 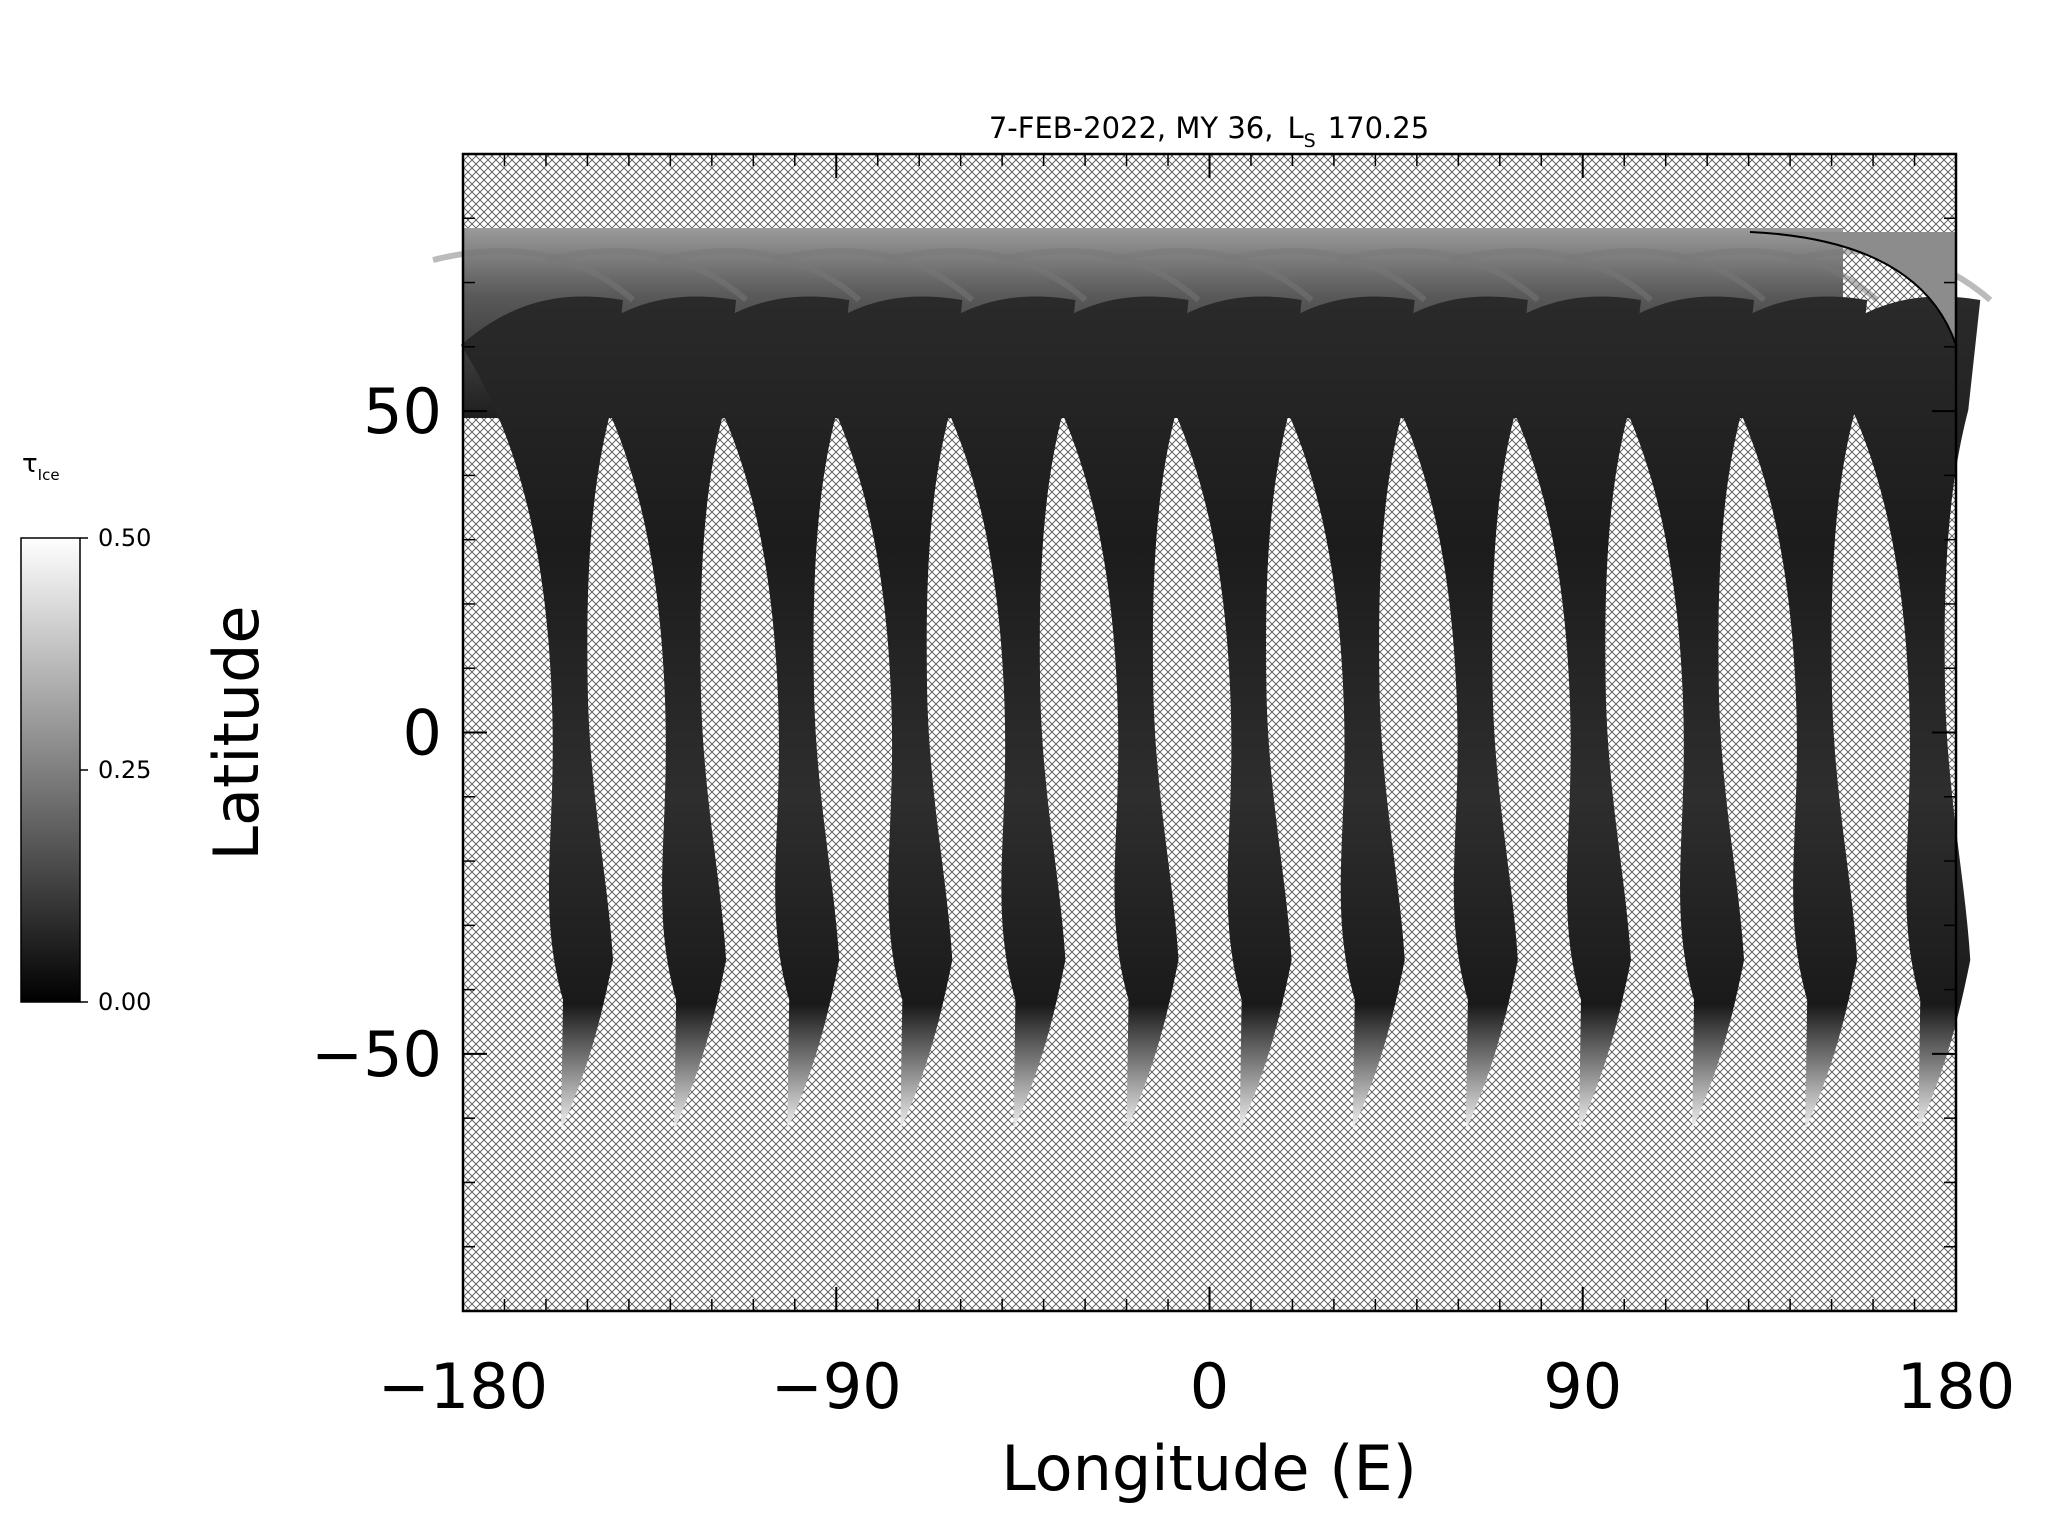 I want to click on colorbar-tick-label: 0.50, so click(x=124, y=538).